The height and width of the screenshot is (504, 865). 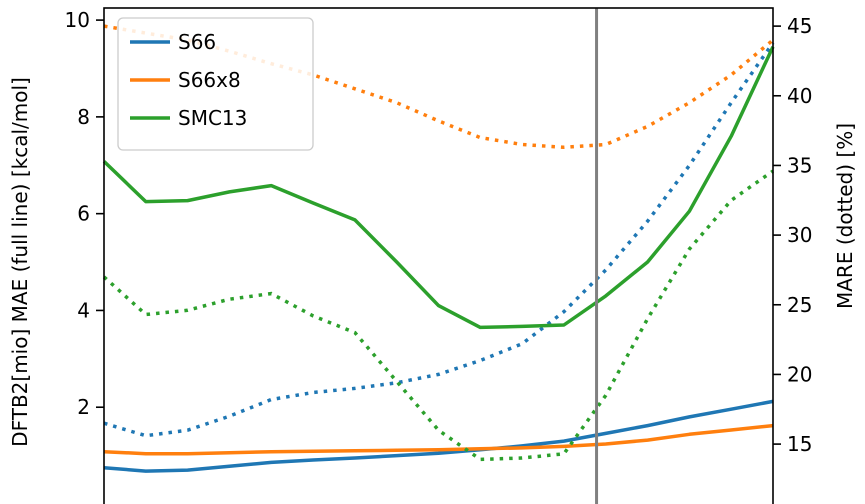 I want to click on left-tick-label-4: 10, so click(x=77, y=20).